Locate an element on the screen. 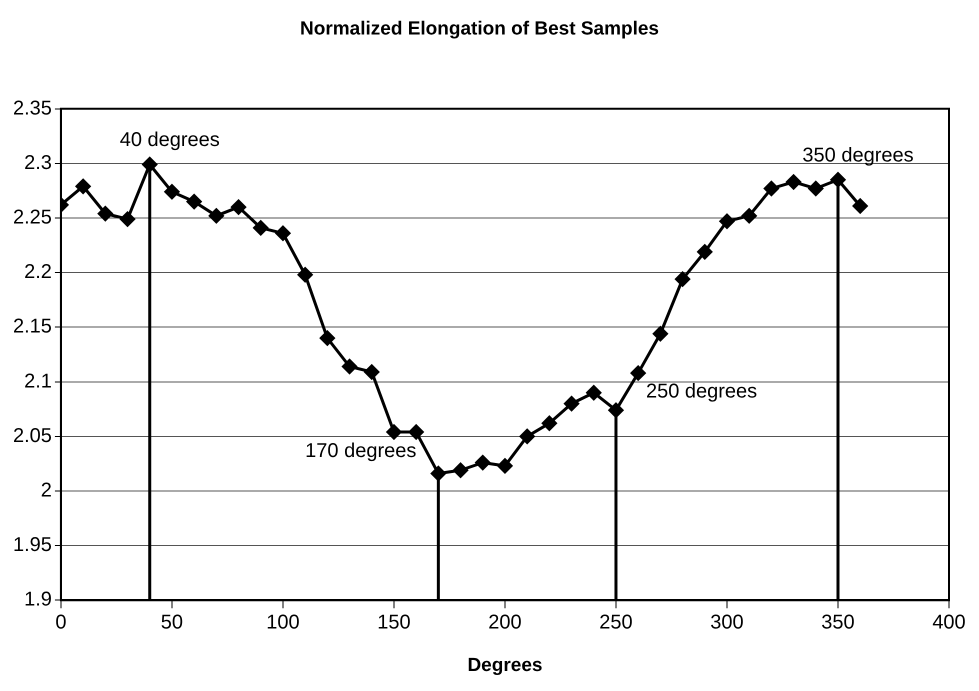 This screenshot has height=691, width=979. x-tick-label: 350 is located at coordinates (838, 623).